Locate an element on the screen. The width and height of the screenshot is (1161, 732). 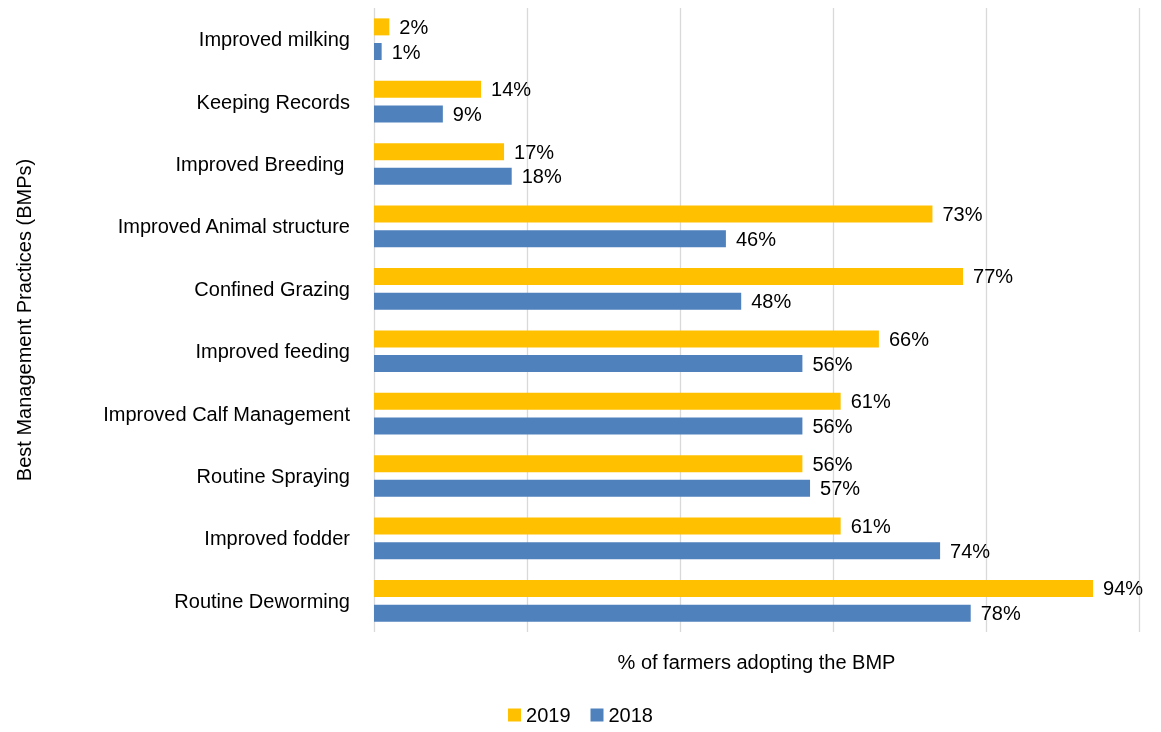
data-label: 48% is located at coordinates (771, 301).